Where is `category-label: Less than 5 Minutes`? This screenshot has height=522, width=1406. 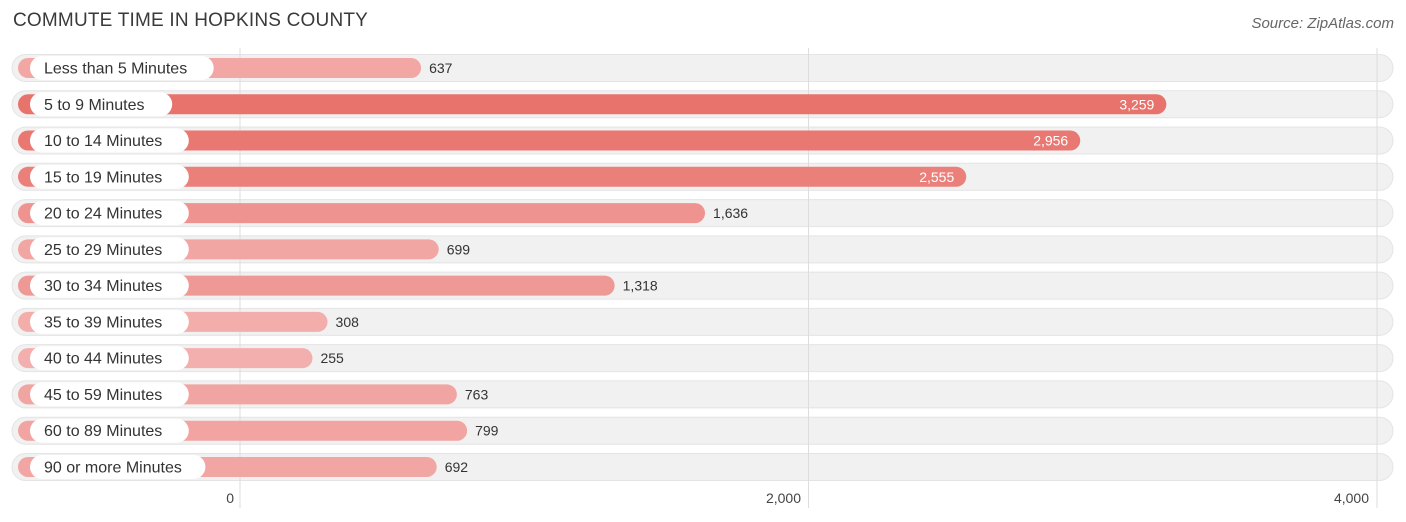 category-label: Less than 5 Minutes is located at coordinates (115, 69).